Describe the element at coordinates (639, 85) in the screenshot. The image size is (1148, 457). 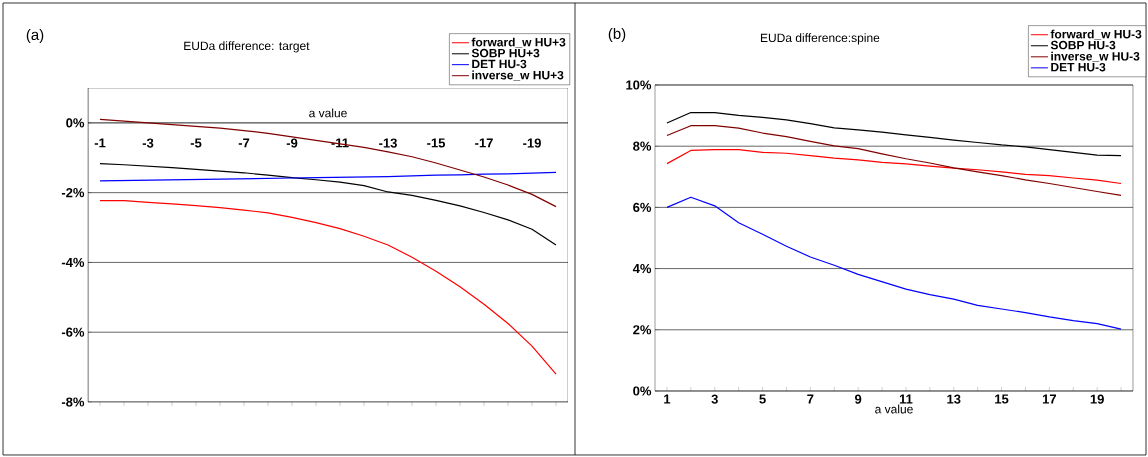
I see `y-tick-label: 10%` at that location.